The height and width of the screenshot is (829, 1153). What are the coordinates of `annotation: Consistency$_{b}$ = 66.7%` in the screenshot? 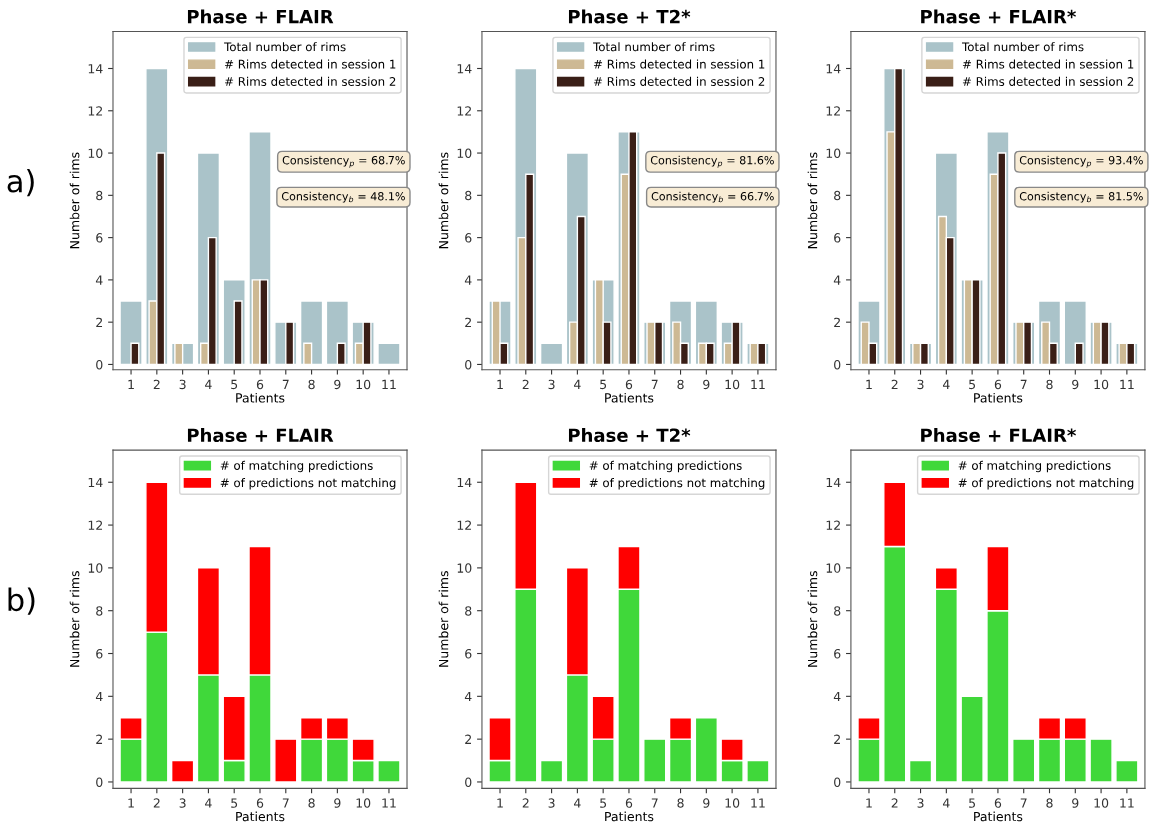 It's located at (712, 197).